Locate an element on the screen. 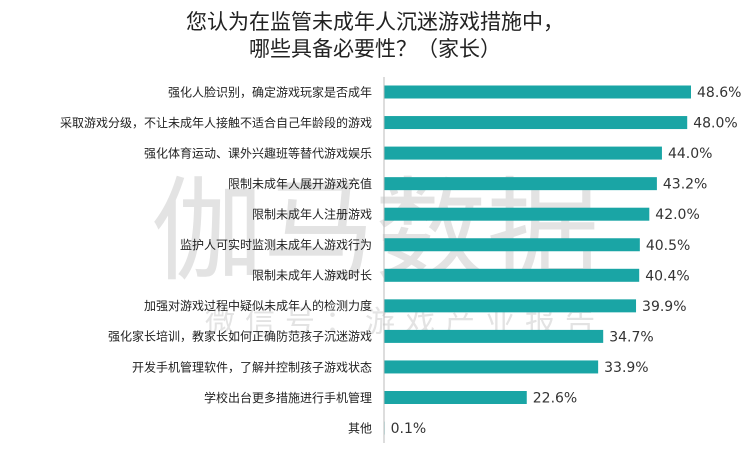  category-label: 限制未成年人注册游戏 is located at coordinates (312, 214).